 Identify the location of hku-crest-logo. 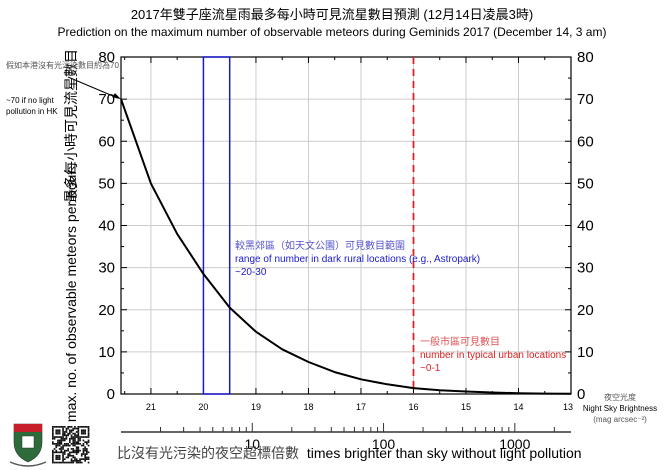
(28, 445).